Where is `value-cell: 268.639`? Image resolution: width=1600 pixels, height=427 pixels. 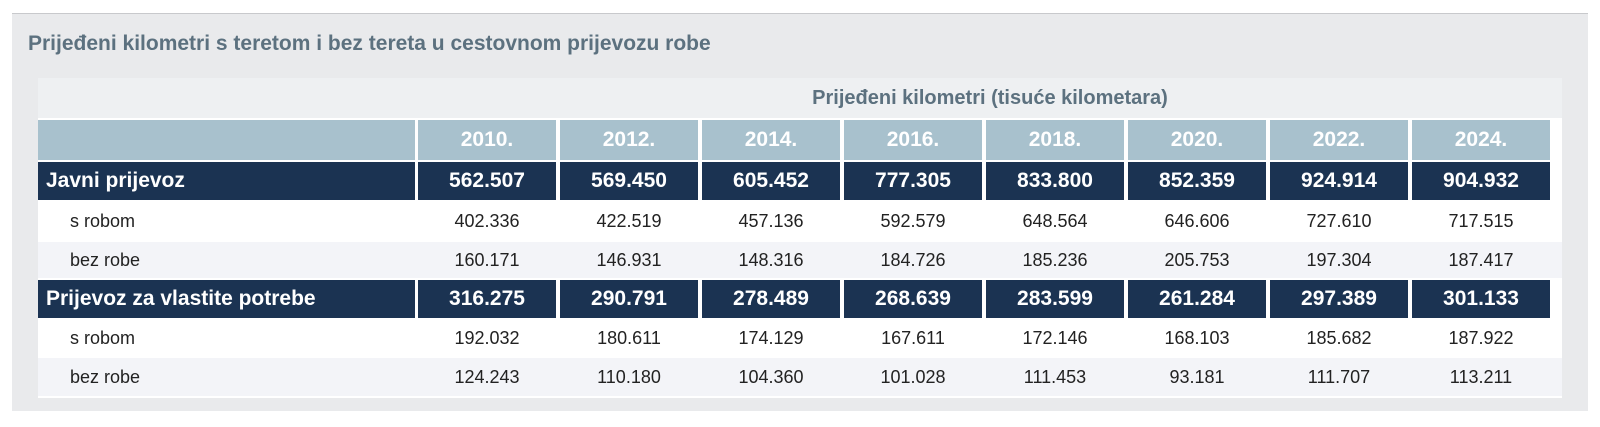 value-cell: 268.639 is located at coordinates (913, 299).